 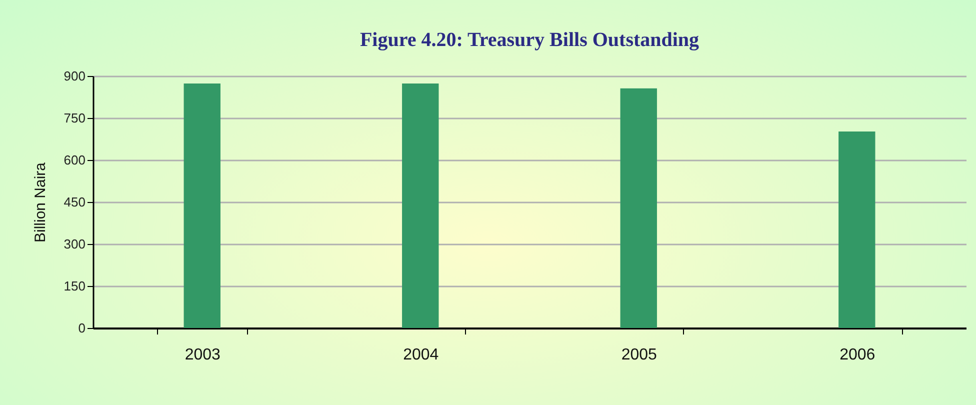 I want to click on y-tick-label: 750, so click(x=75, y=118).